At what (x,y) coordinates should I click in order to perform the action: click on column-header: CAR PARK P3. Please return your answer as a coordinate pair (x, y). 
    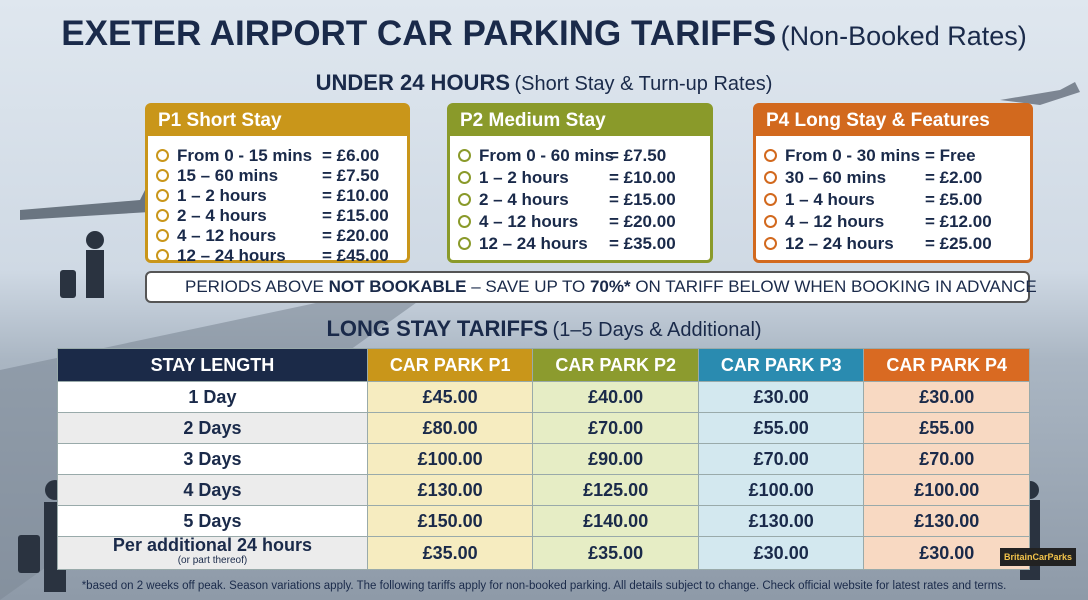
    Looking at the image, I should click on (781, 365).